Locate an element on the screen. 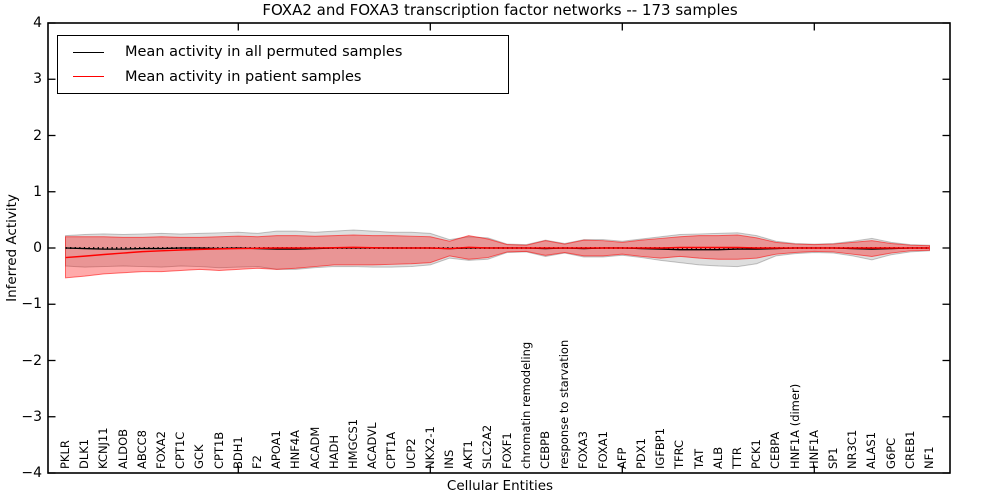  x-category-label: CREB1 is located at coordinates (909, 450).